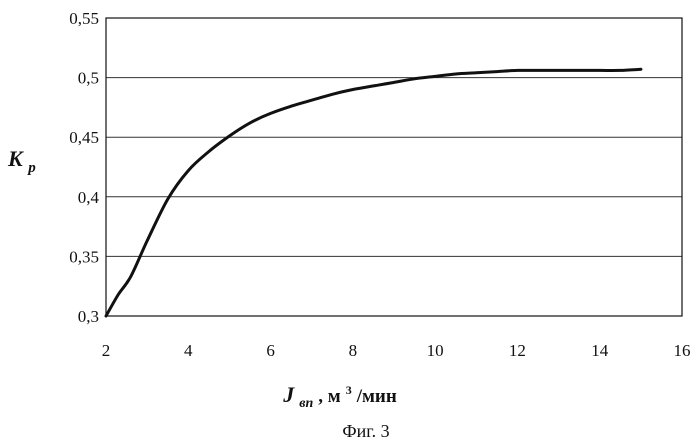  Describe the element at coordinates (84, 18) in the screenshot. I see `y-tick-label: 0,55` at that location.